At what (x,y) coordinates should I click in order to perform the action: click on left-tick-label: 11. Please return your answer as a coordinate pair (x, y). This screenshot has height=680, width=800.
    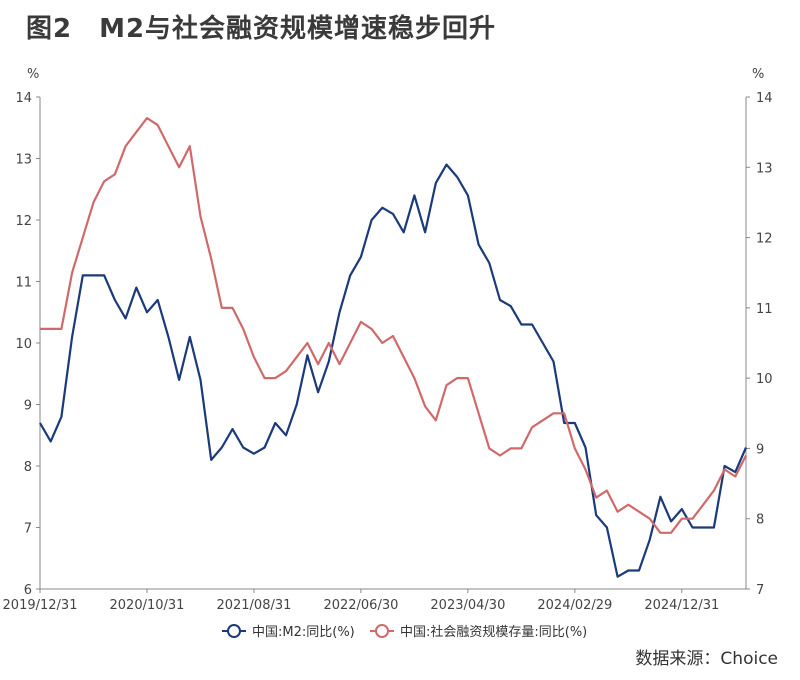
    Looking at the image, I should click on (23, 283).